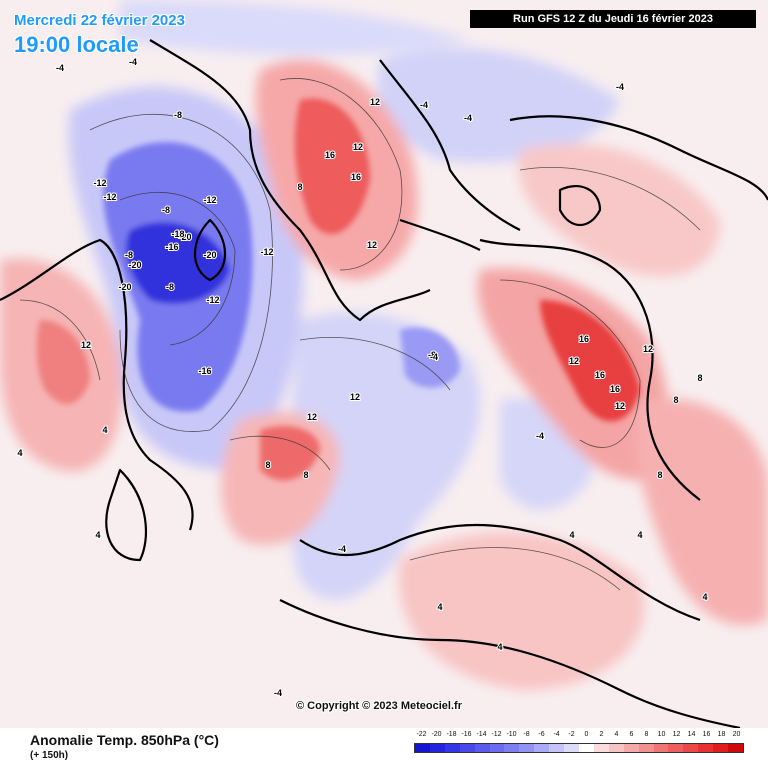  I want to click on isotherm-label: -18, so click(177, 234).